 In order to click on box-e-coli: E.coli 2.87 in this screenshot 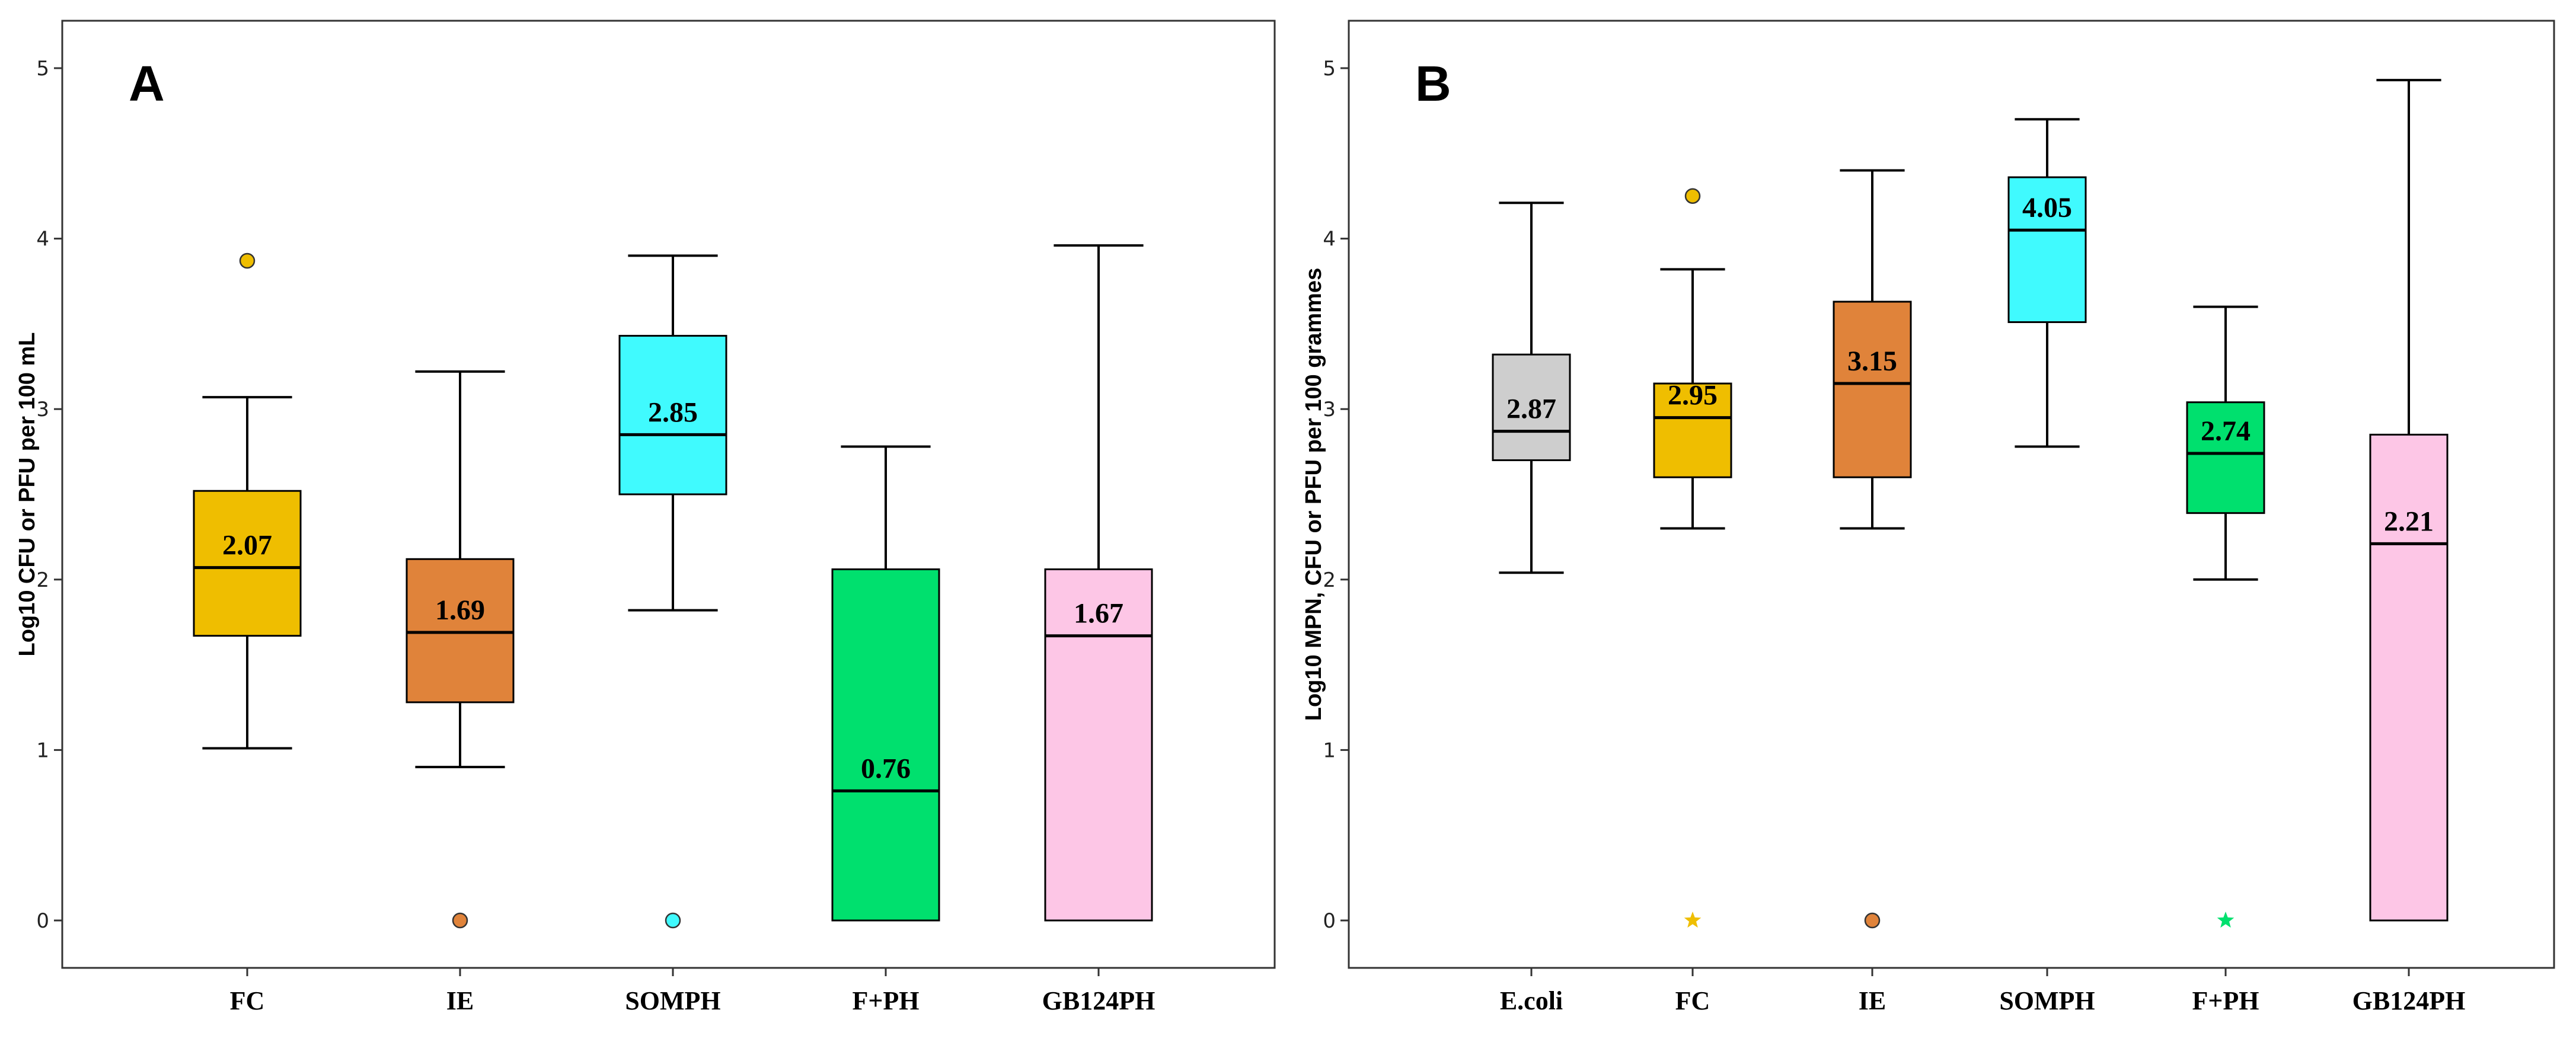, I will do `click(1531, 608)`.